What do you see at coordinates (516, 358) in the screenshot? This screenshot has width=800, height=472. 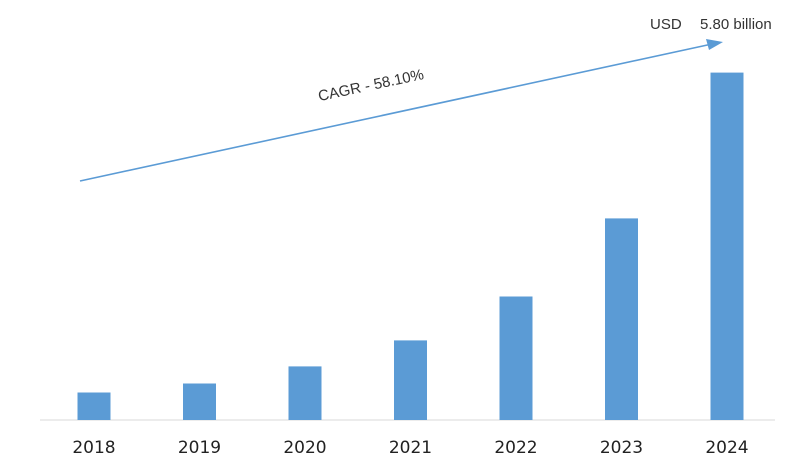 I see `bar-2022` at bounding box center [516, 358].